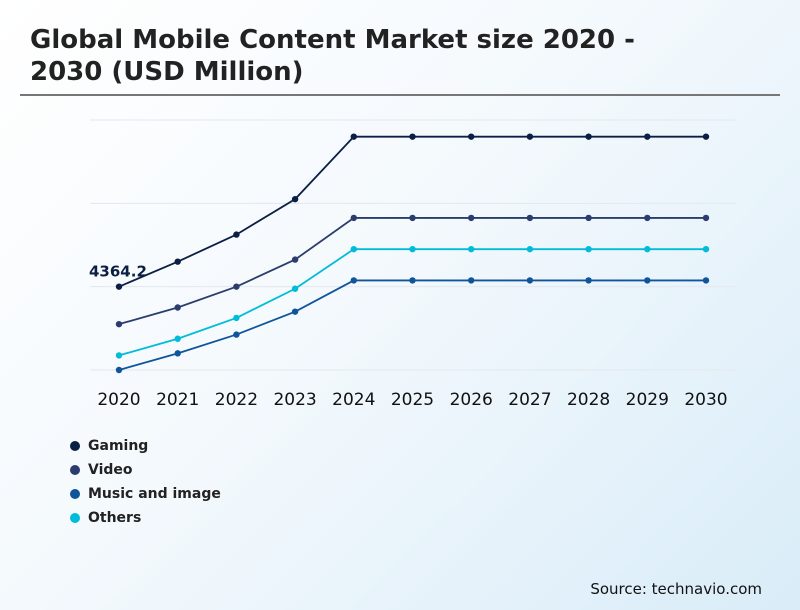  What do you see at coordinates (353, 280) in the screenshot?
I see `point-music-and-image-2024` at bounding box center [353, 280].